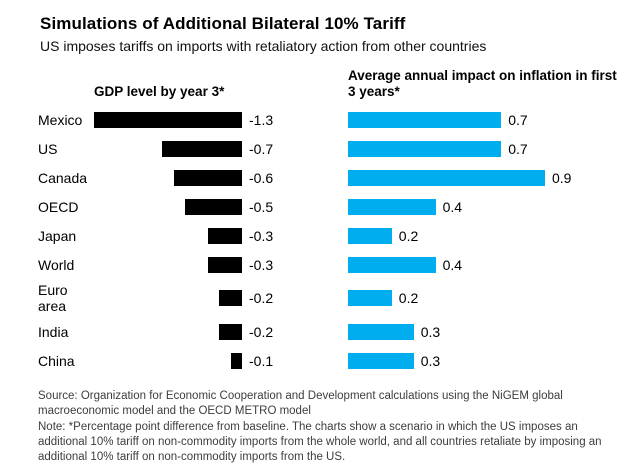 This screenshot has height=465, width=640. Describe the element at coordinates (331, 148) in the screenshot. I see `chart-row: US -0.7 0.7` at that location.